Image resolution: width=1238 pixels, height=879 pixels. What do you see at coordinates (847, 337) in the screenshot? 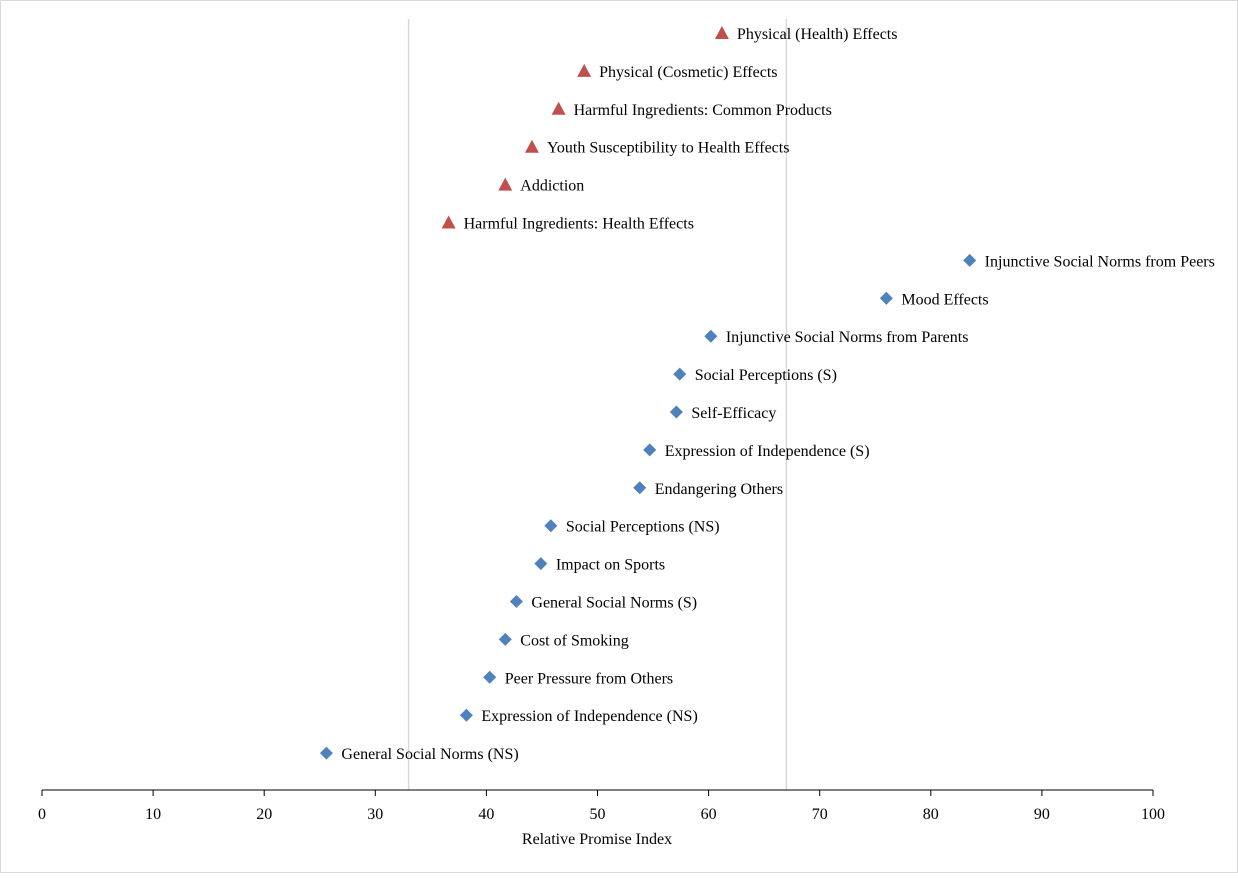
I see `point-label-8: Injunctive Social Norms from Parents` at bounding box center [847, 337].